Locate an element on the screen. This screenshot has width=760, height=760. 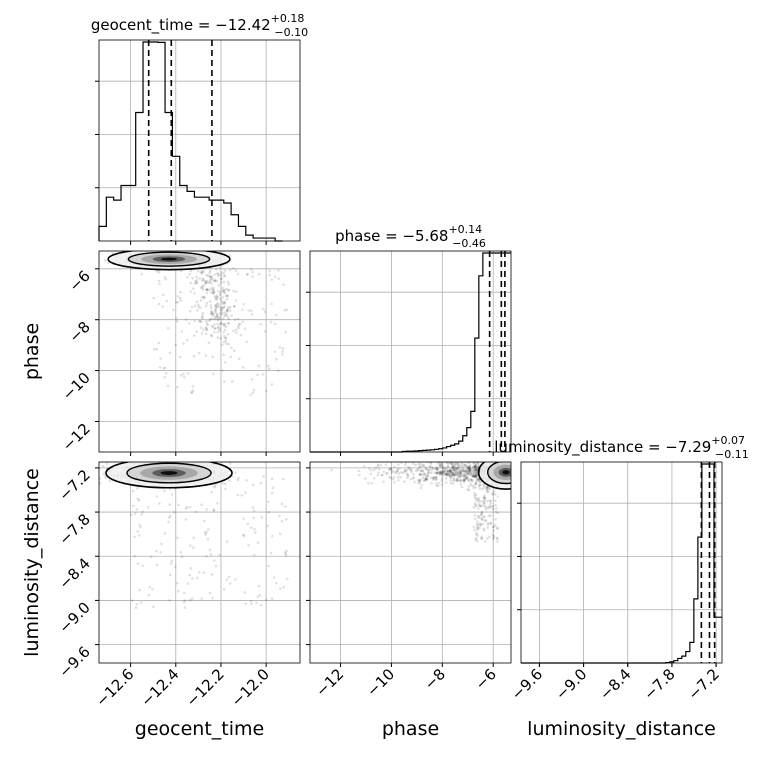
samples is located at coordinates (194, 534).